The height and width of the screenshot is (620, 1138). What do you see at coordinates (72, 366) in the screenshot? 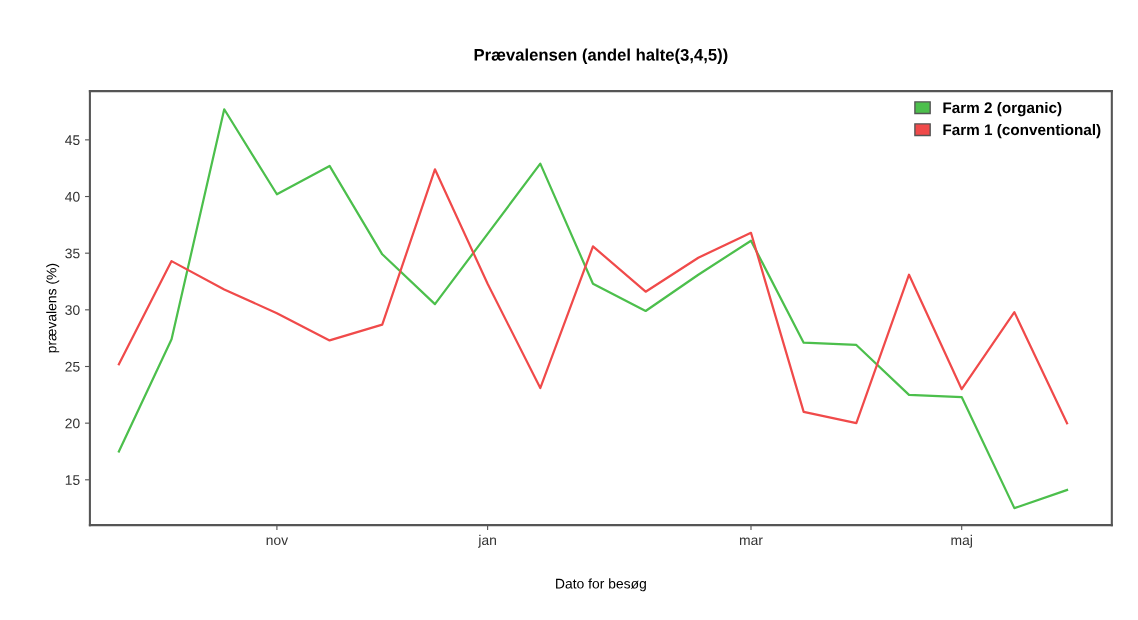
I see `y-tick-label: 25` at bounding box center [72, 366].